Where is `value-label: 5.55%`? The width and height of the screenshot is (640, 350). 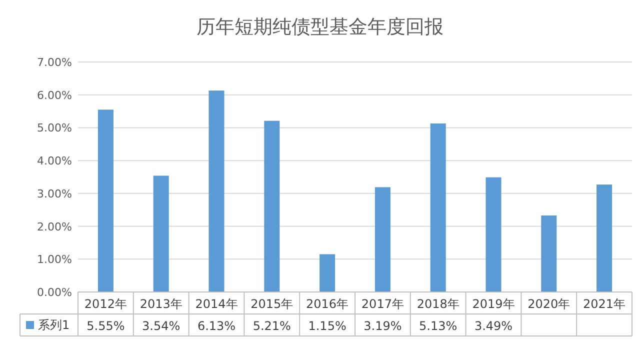 value-label: 5.55% is located at coordinates (105, 326).